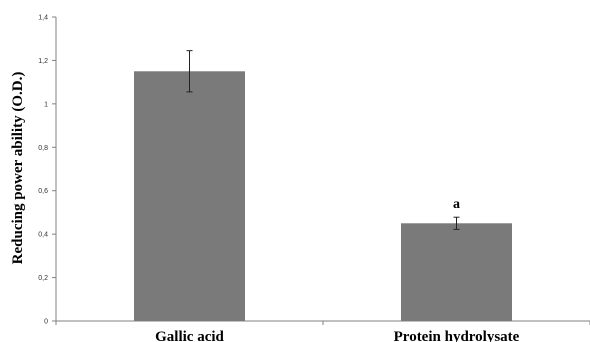 The width and height of the screenshot is (590, 342). What do you see at coordinates (43, 278) in the screenshot?
I see `y-tick-label: 0,2` at bounding box center [43, 278].